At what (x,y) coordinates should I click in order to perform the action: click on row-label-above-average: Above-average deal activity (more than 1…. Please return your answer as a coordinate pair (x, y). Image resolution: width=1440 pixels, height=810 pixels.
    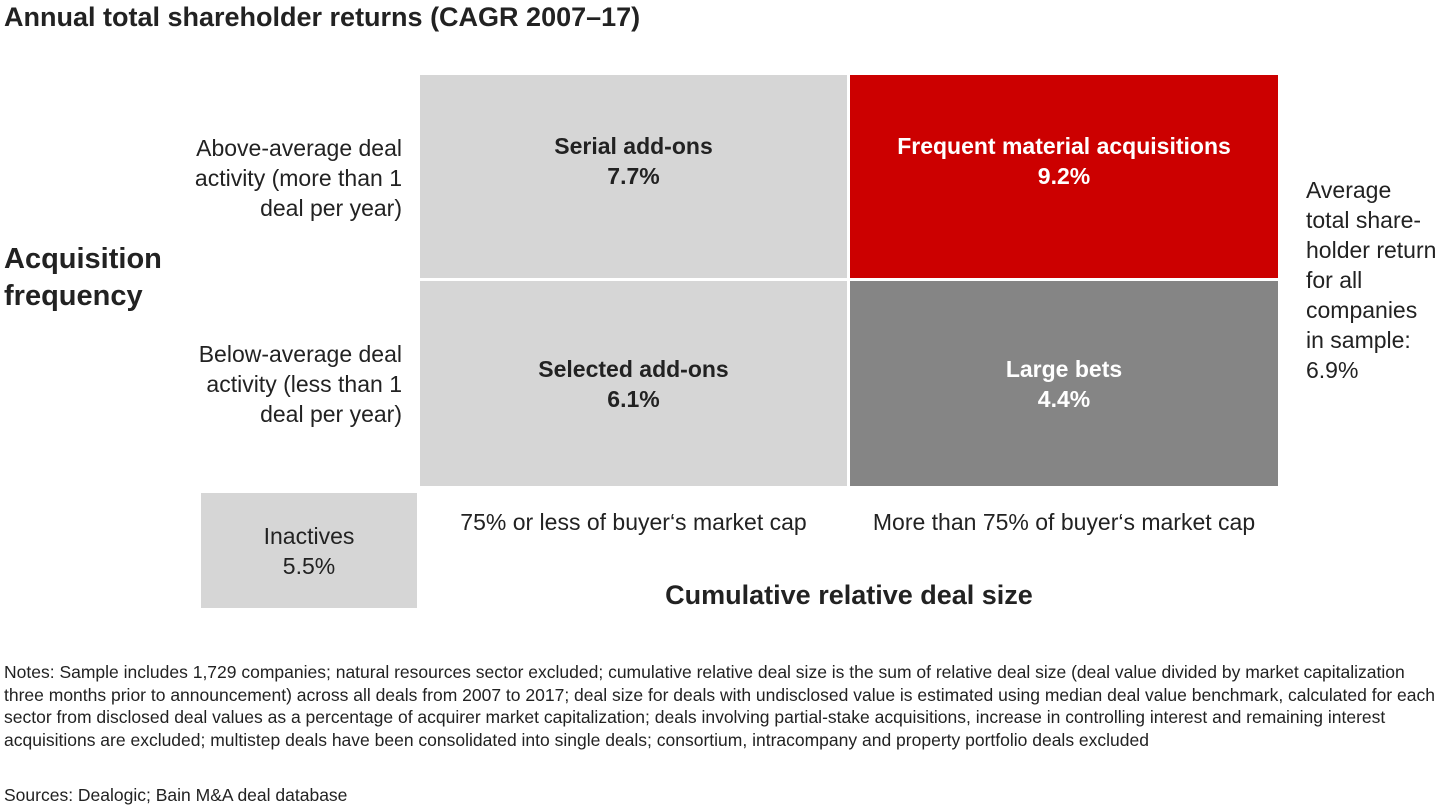
    Looking at the image, I should click on (298, 178).